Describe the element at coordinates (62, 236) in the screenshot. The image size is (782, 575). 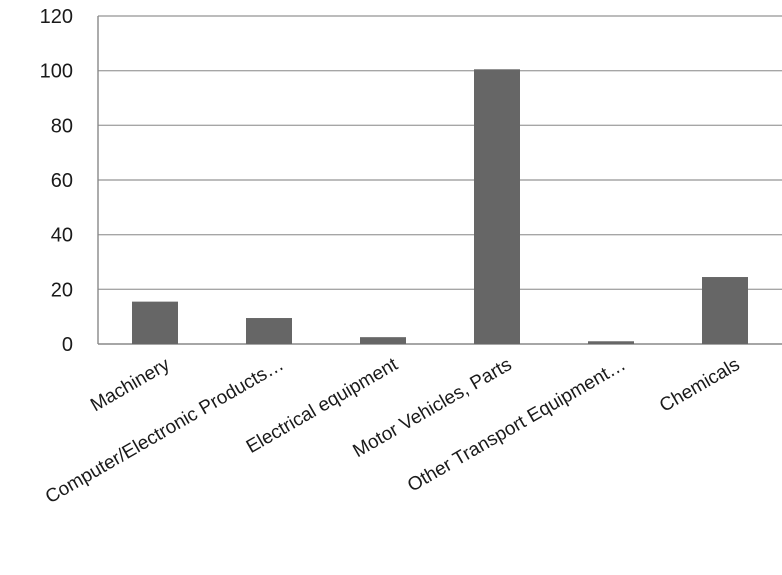
I see `y-tick-label: 40` at that location.